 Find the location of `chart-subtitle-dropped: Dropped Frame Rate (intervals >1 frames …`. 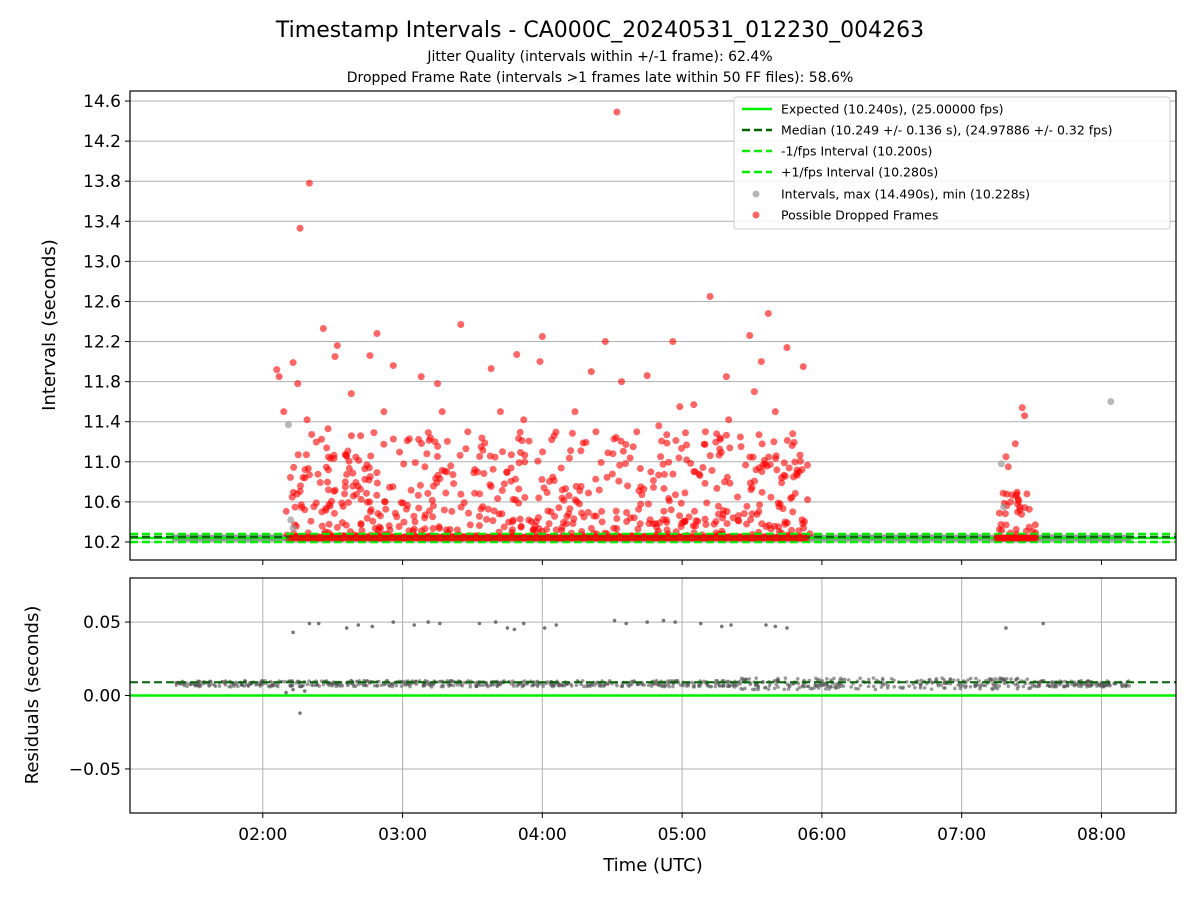

chart-subtitle-dropped: Dropped Frame Rate (intervals >1 frames … is located at coordinates (600, 78).